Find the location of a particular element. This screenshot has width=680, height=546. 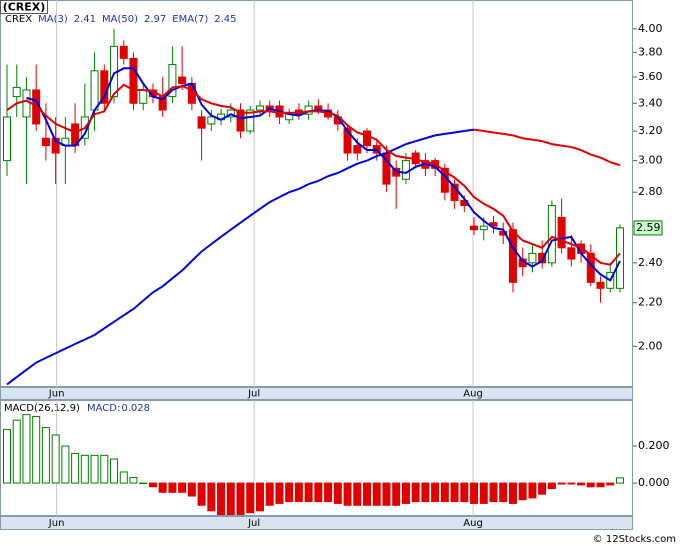

y-tick-label: 4.00 is located at coordinates (650, 28).